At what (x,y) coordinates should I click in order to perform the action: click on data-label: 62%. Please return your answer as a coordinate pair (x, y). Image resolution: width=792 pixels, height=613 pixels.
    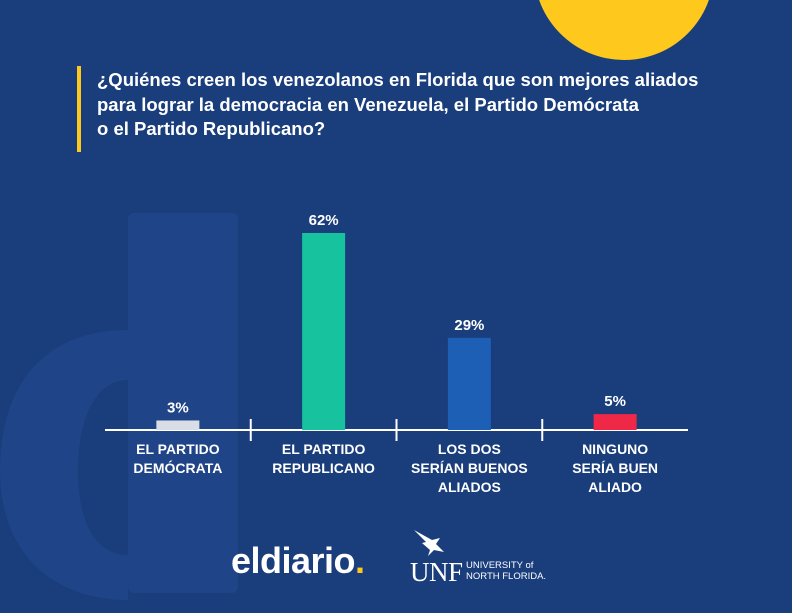
    Looking at the image, I should click on (324, 220).